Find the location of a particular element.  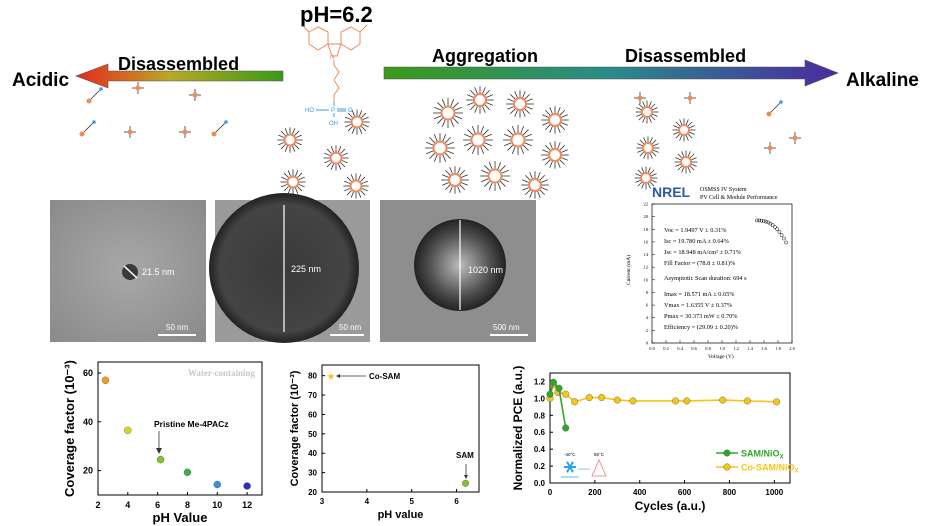

y-tick-label: 0.2 is located at coordinates (540, 466).